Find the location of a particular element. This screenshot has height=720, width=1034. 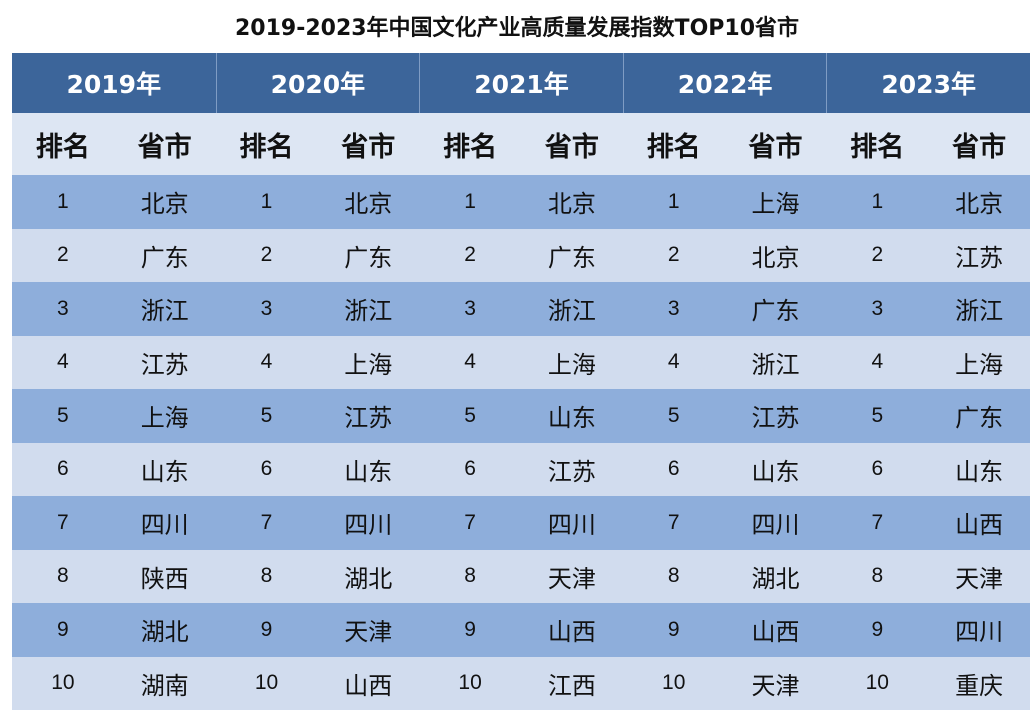

year-header: 2019年 is located at coordinates (114, 83).